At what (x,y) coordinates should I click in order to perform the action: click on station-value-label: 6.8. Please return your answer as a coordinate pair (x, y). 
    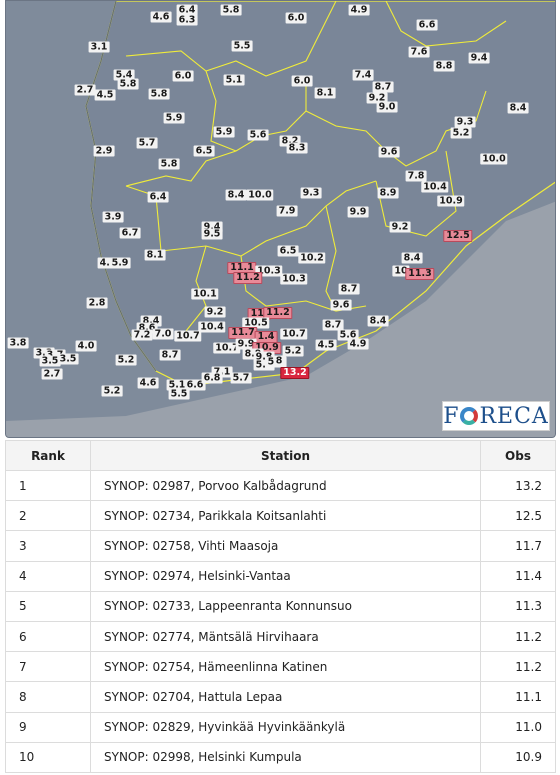
    Looking at the image, I should click on (212, 378).